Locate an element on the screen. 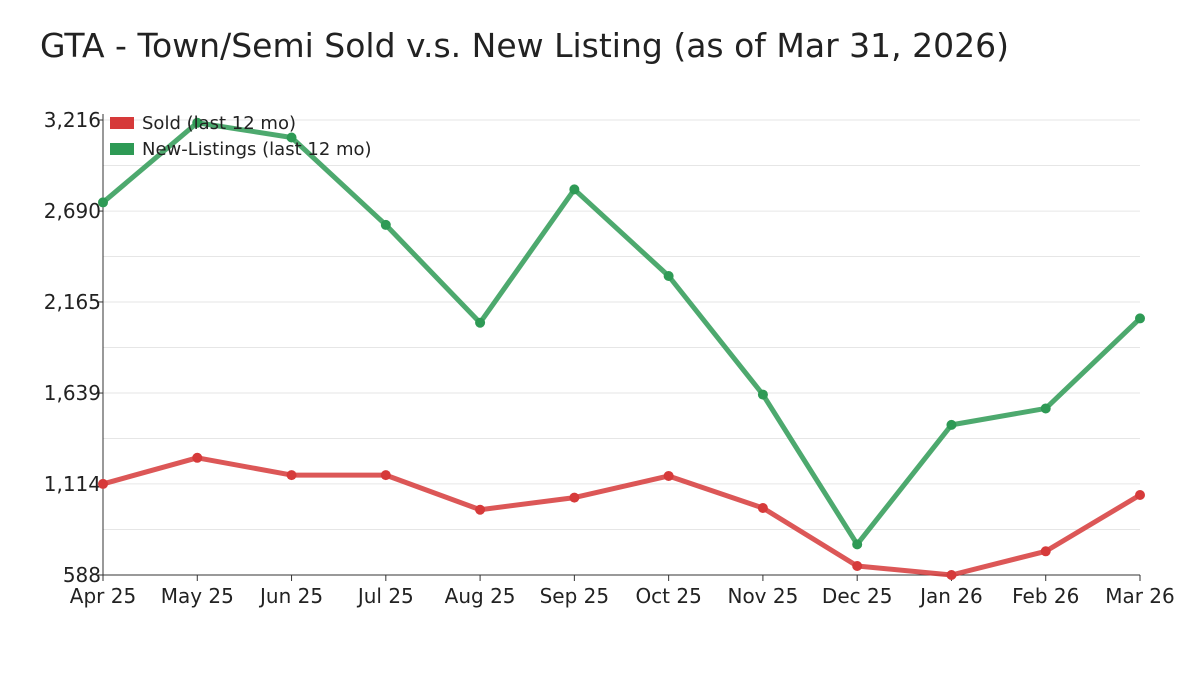  y-tick-label: 1,114 is located at coordinates (72, 484).